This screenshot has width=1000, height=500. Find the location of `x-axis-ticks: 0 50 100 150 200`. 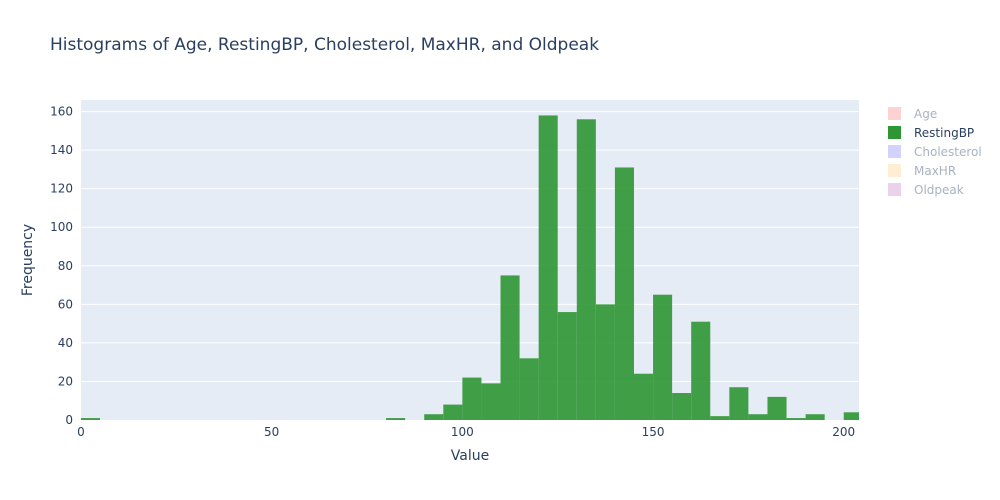

x-axis-ticks: 0 50 100 150 200 is located at coordinates (466, 432).